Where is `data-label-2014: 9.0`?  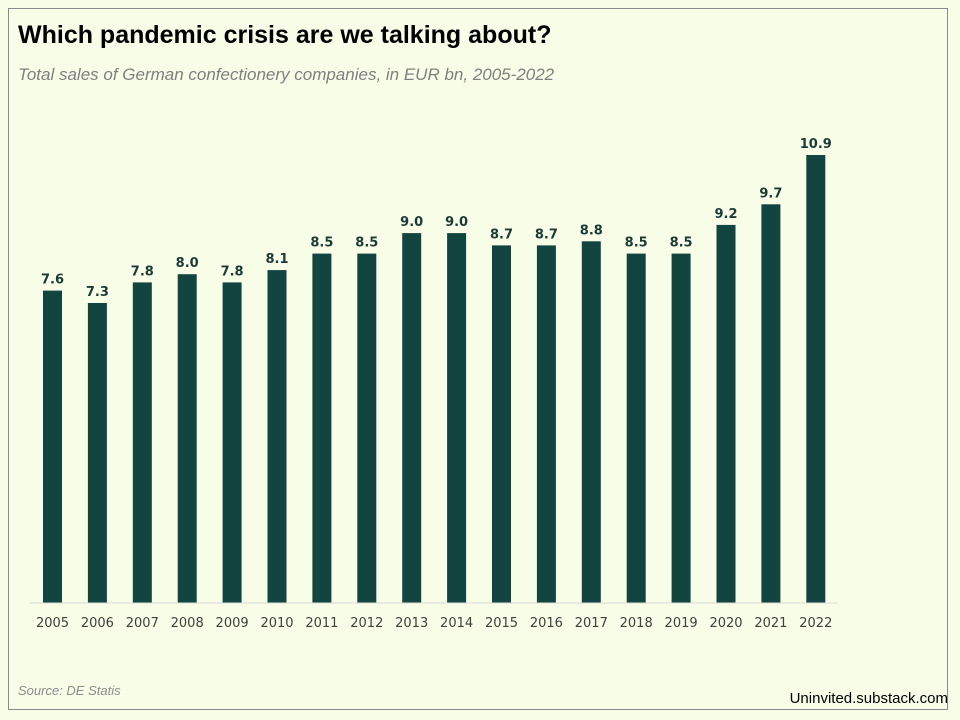 data-label-2014: 9.0 is located at coordinates (456, 222).